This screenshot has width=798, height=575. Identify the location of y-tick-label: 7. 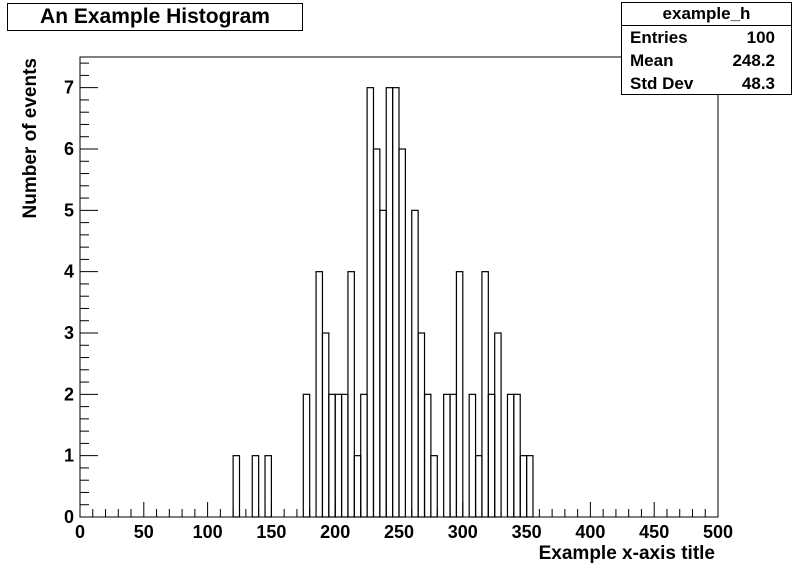
(69, 88).